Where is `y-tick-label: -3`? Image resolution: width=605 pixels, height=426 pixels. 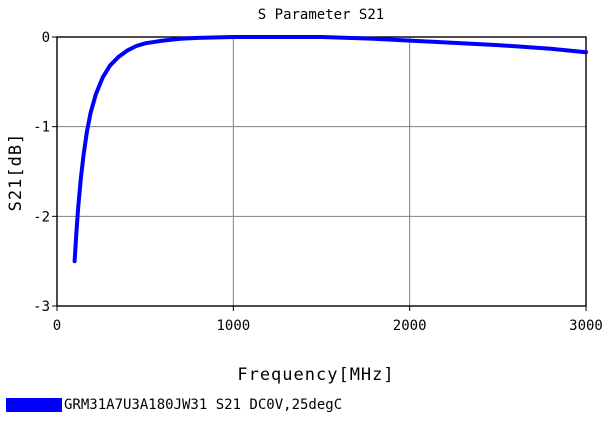 y-tick-label: -3 is located at coordinates (41, 307).